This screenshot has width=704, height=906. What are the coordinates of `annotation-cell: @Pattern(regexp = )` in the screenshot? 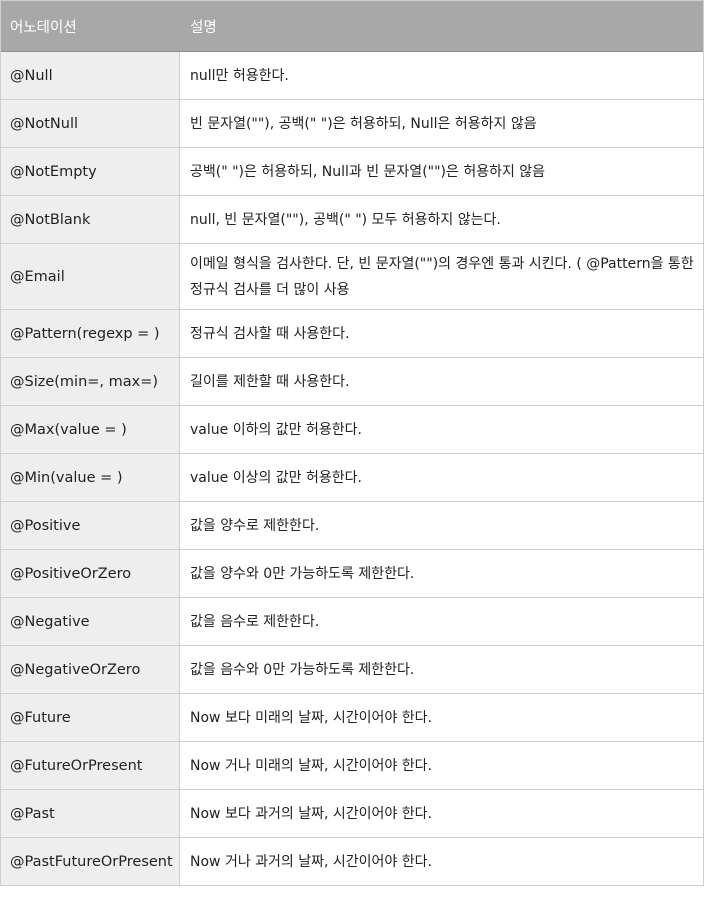 It's located at (90, 333).